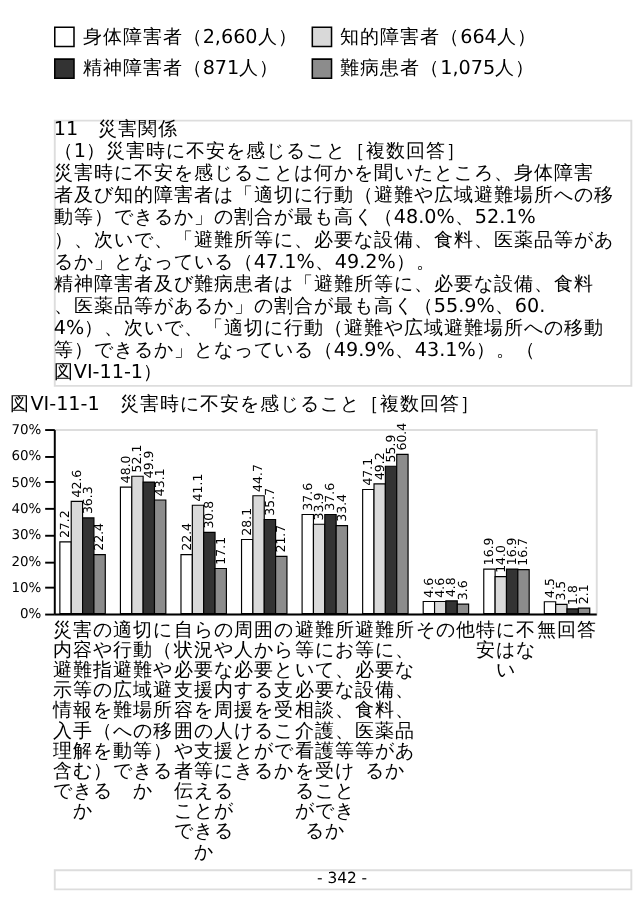 This screenshot has width=640, height=906. What do you see at coordinates (333, 217) in the screenshot?
I see `text: 災害時に不安を感じることは何かを聞いたところ、身体障害者及び知的障害者は「適切に行動（避難や広域避難場所への移動等）できるか」の割合が最も高く（48.0%、52.1%）、次いで、「避難所等に、必要な設備、食料、医薬品等があるか」となっている（47.1%、49.2%）。` at bounding box center [333, 217].